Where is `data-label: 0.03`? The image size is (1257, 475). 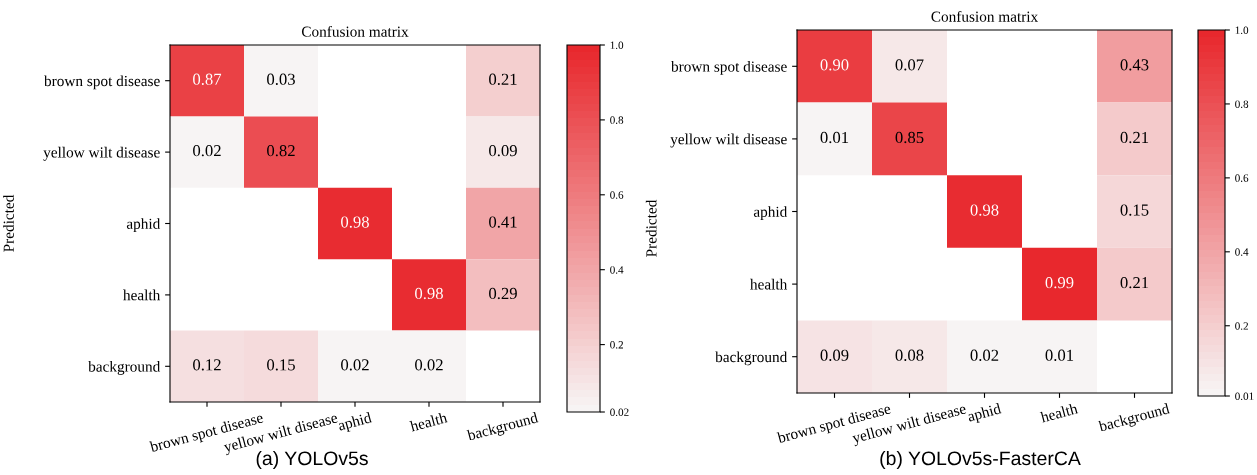
data-label: 0.03 is located at coordinates (281, 79).